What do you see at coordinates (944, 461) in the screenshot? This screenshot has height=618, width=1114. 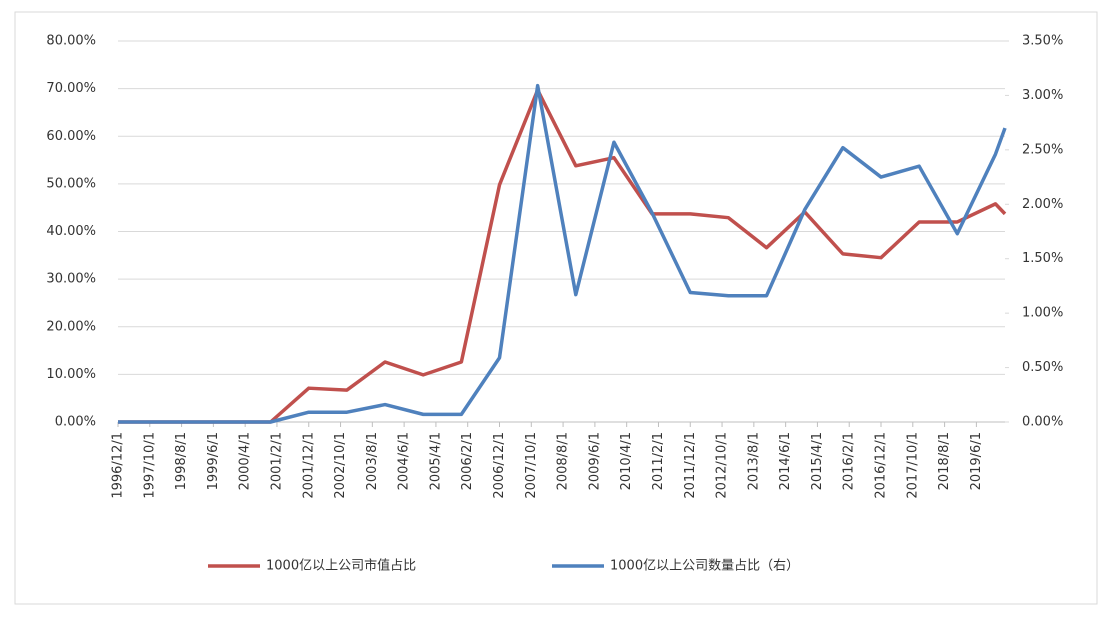 I see `x-tick-label: 2018/8/1` at bounding box center [944, 461].